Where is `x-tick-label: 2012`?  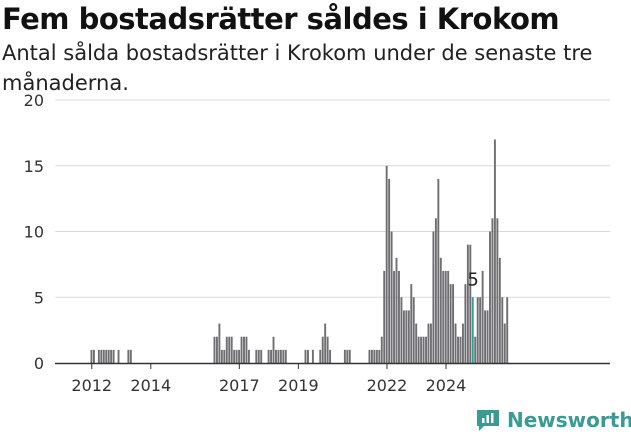 x-tick-label: 2012 is located at coordinates (91, 385).